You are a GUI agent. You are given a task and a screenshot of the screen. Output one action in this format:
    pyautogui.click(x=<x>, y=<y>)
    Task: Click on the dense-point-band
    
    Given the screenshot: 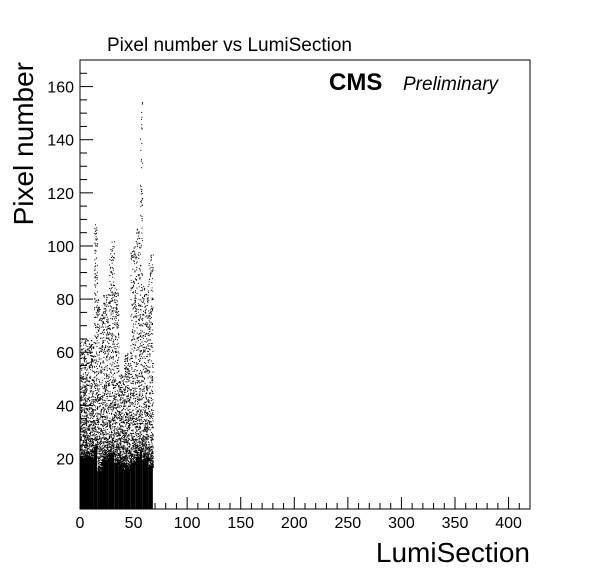 What is the action you would take?
    pyautogui.click(x=100, y=490)
    